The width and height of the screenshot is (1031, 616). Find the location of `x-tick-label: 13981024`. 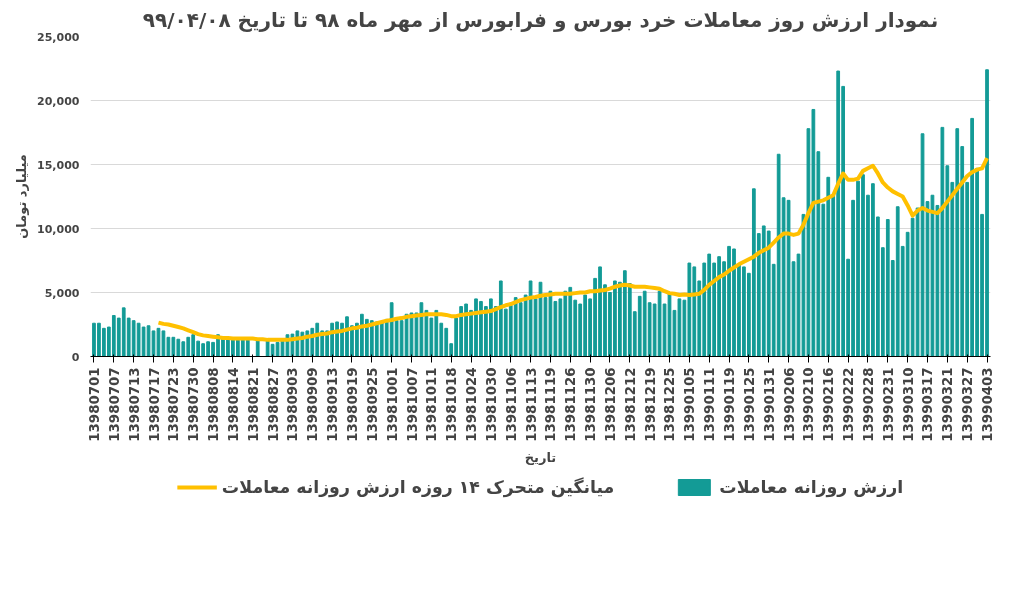

x-tick-label: 13981024 is located at coordinates (472, 404).